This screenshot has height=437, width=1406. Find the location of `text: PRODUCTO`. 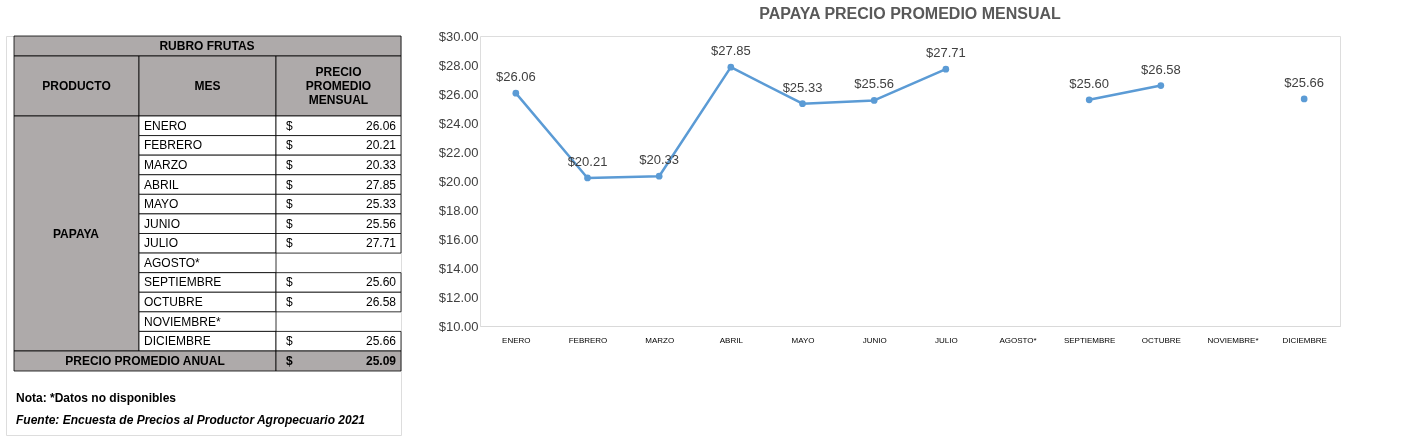

text: PRODUCTO is located at coordinates (76, 86).